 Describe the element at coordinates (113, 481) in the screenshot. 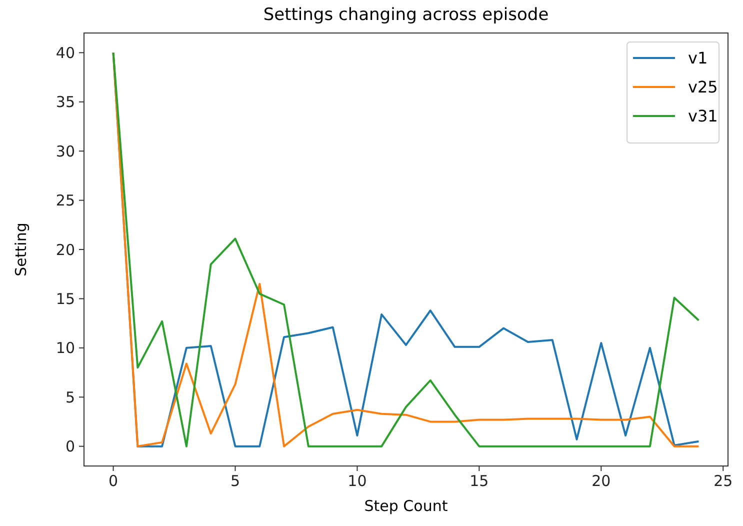

I see `x-tick-label: 0` at that location.